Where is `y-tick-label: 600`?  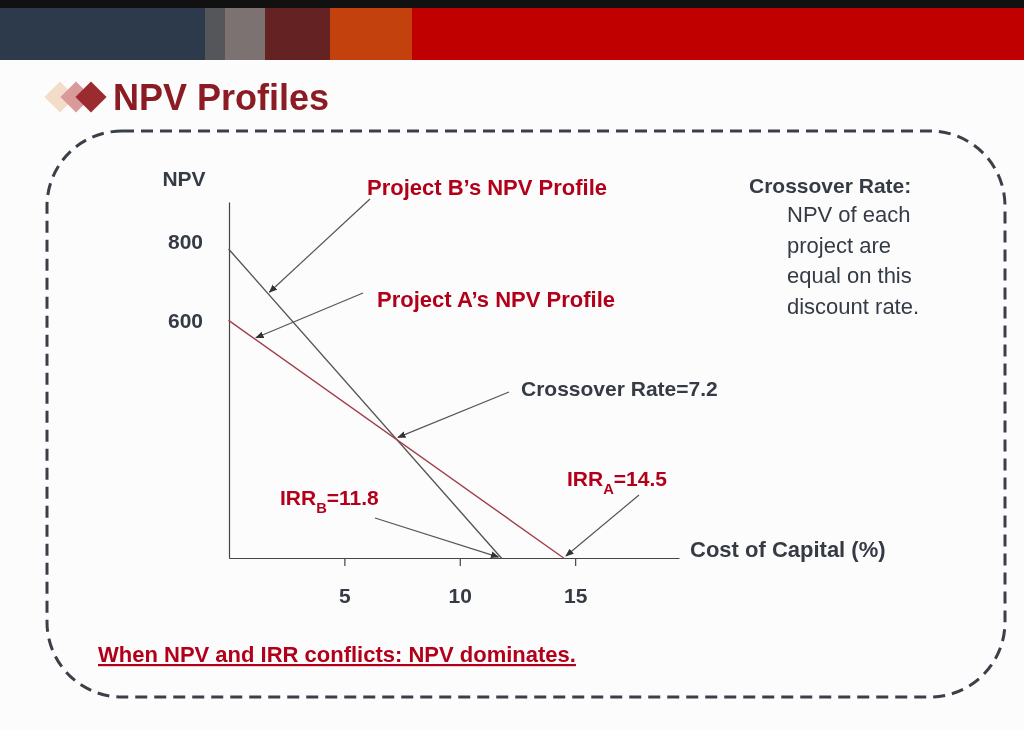
y-tick-label: 600 is located at coordinates (185, 320).